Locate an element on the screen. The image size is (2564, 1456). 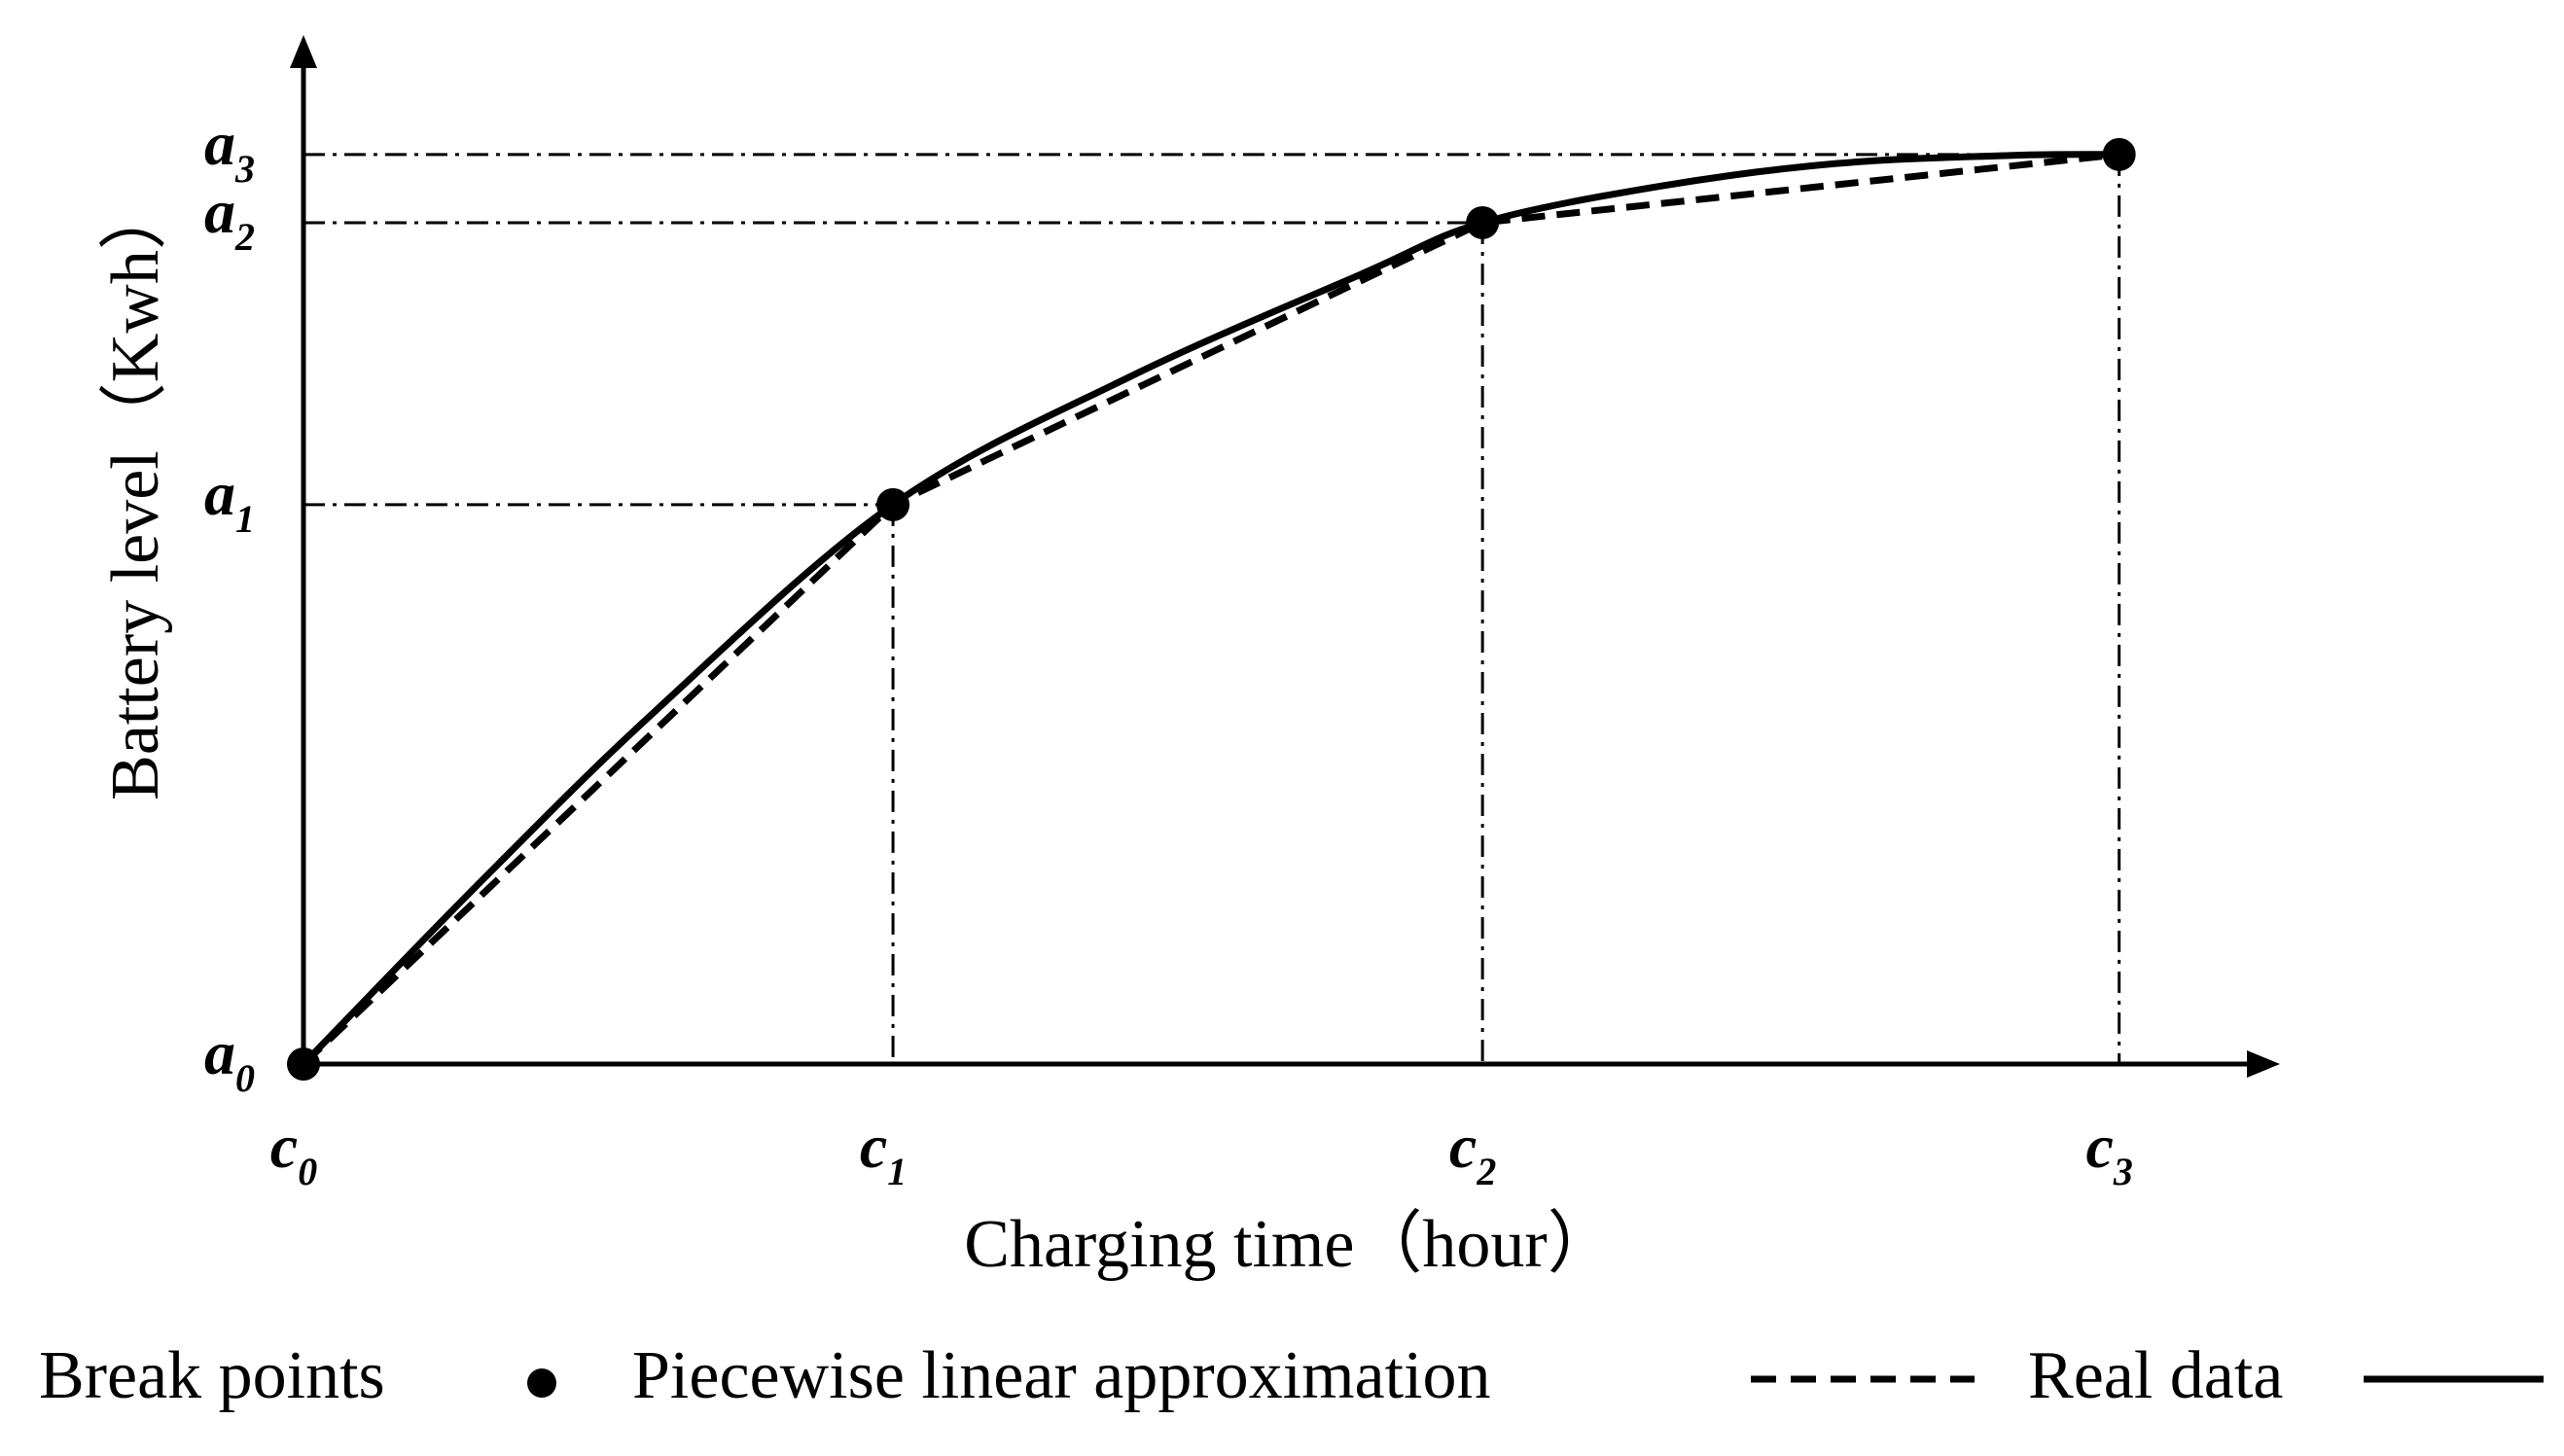
y-axis-arrow is located at coordinates (304, 51).